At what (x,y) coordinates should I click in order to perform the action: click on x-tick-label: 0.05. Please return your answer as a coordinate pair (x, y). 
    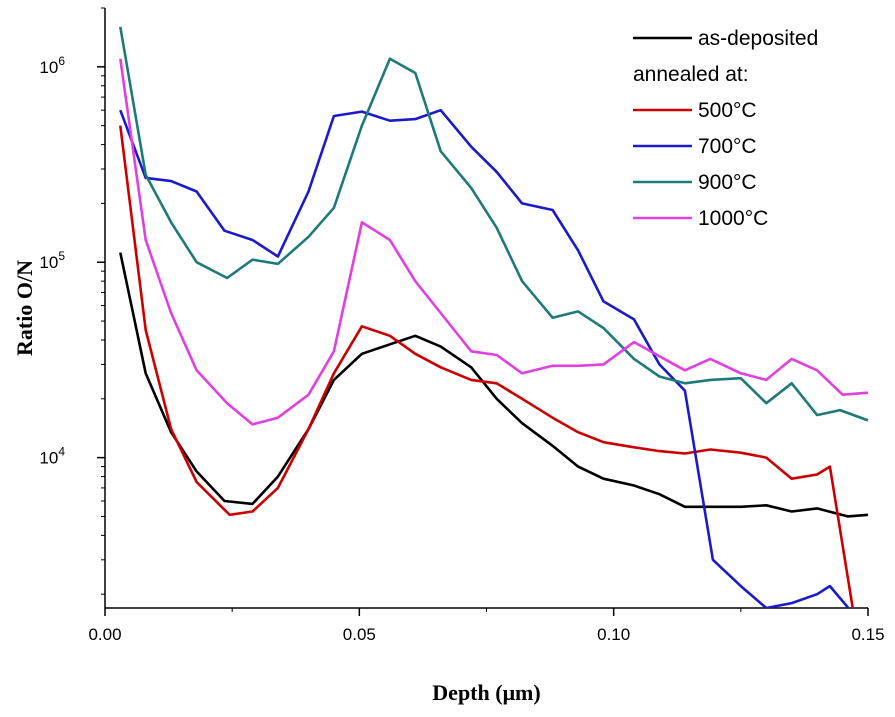
    Looking at the image, I should click on (359, 634).